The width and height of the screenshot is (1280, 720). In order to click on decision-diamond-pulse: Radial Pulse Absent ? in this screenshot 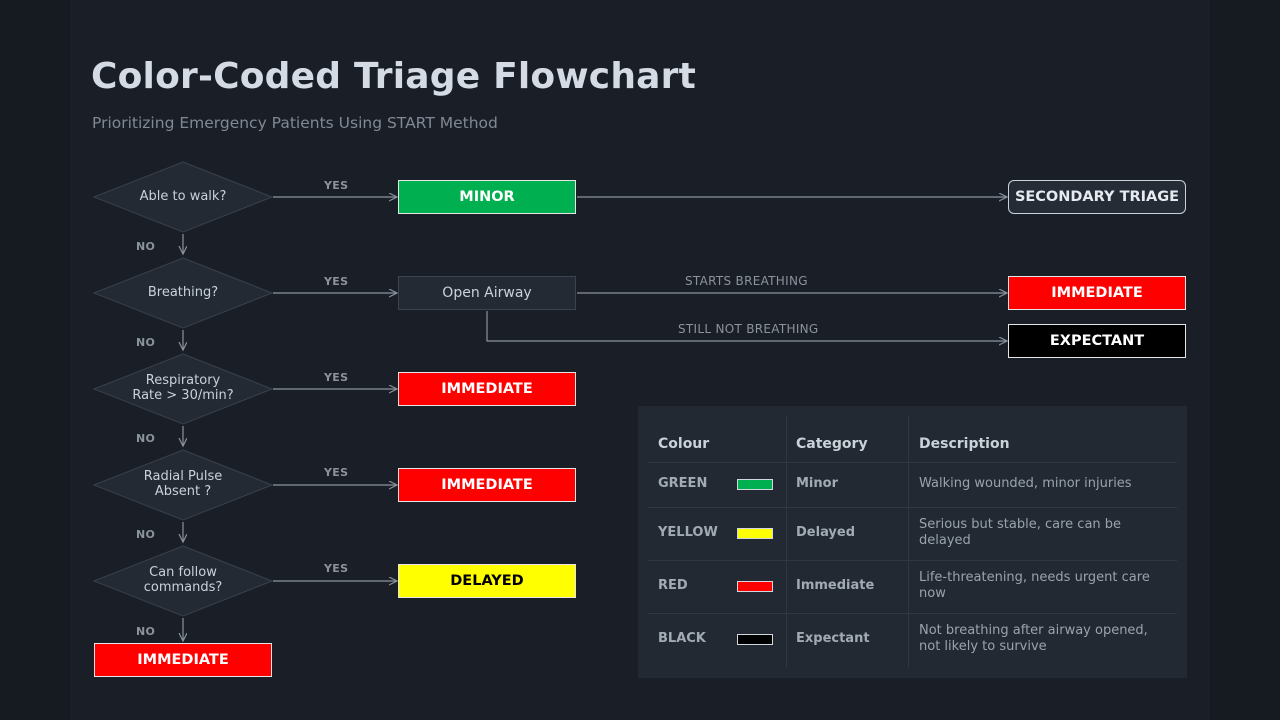, I will do `click(183, 485)`.